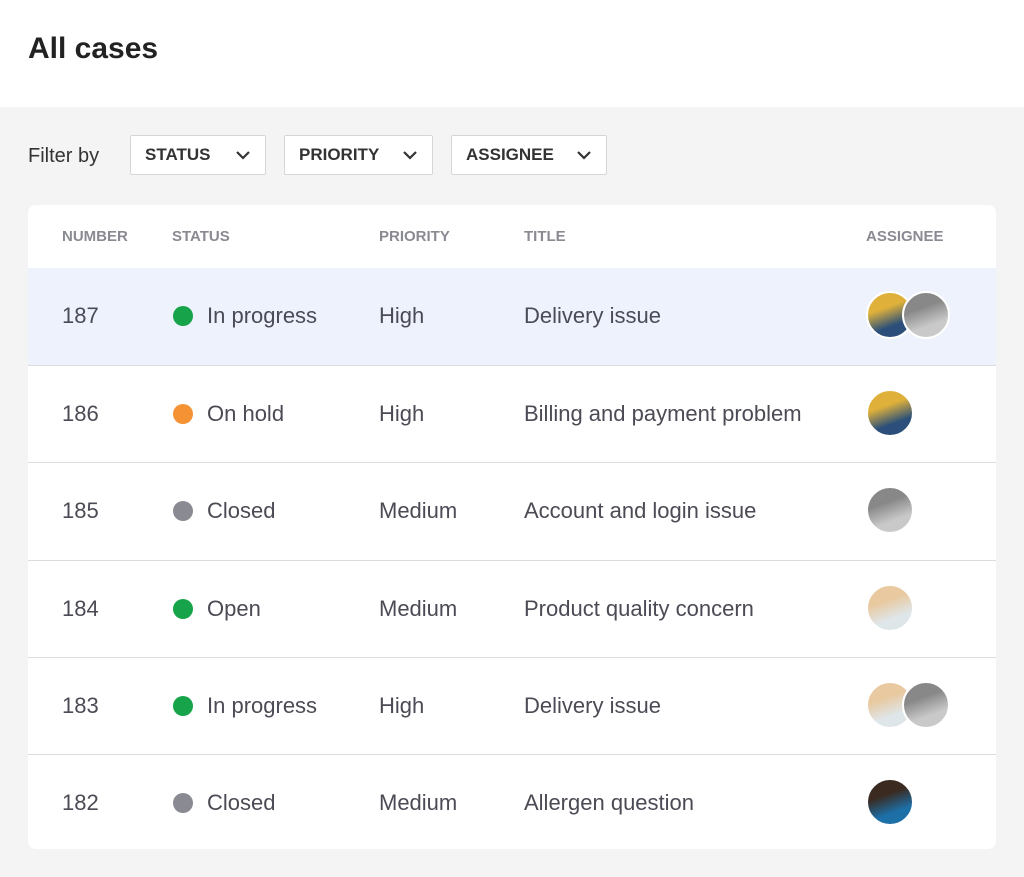  Describe the element at coordinates (414, 236) in the screenshot. I see `column-header: PRIORITY` at that location.